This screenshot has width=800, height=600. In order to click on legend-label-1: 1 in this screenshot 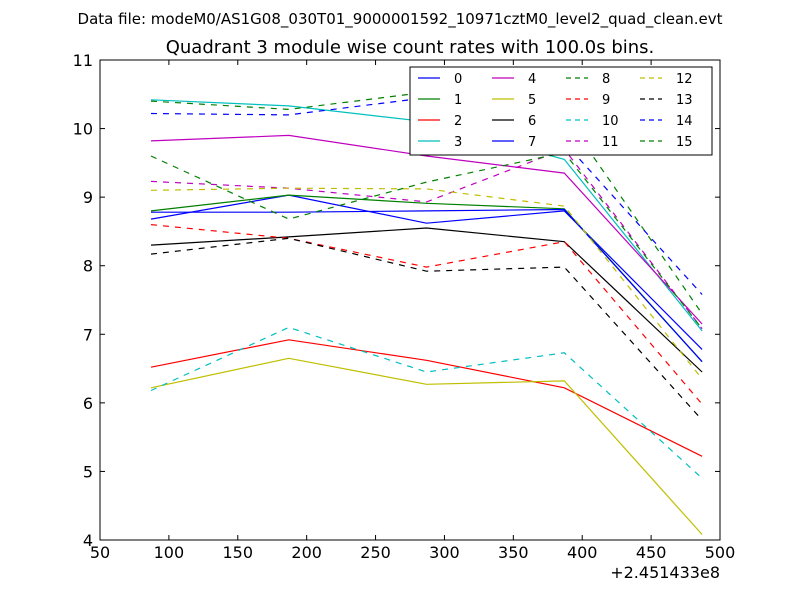, I will do `click(458, 100)`.